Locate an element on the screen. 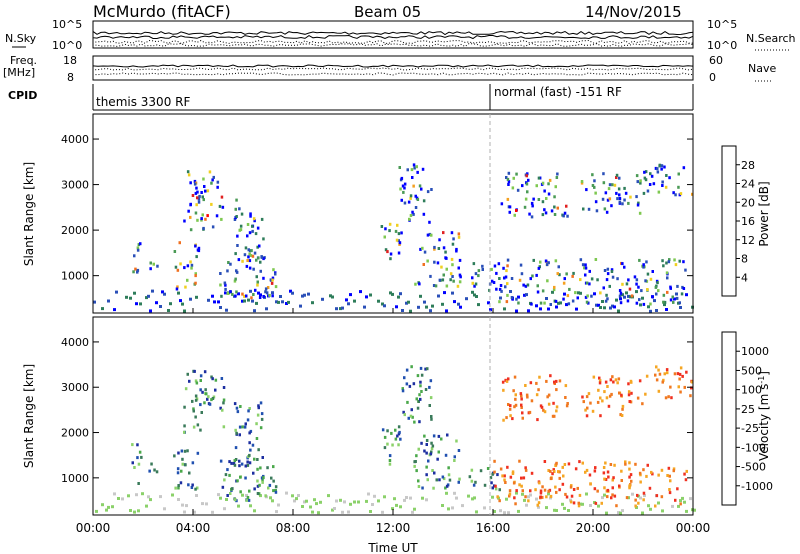 The width and height of the screenshot is (800, 554). power-colorbar-tick-label-3: 16 is located at coordinates (748, 221).